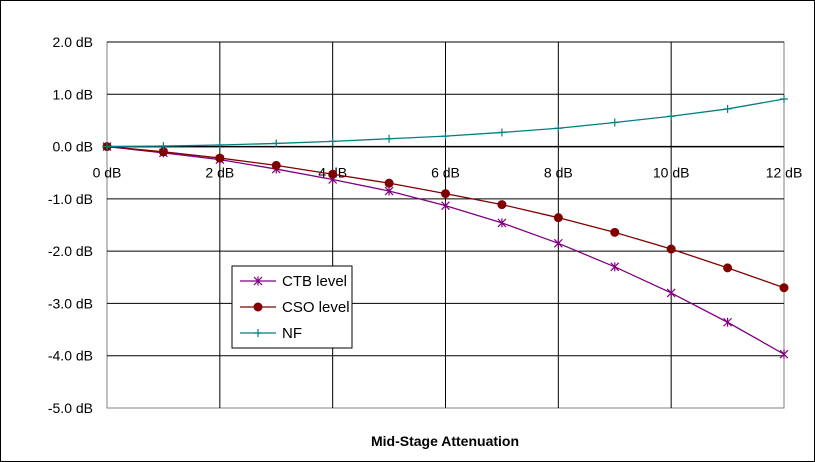 This screenshot has width=815, height=462. Describe the element at coordinates (784, 173) in the screenshot. I see `x-tick-label: 12 dB` at that location.